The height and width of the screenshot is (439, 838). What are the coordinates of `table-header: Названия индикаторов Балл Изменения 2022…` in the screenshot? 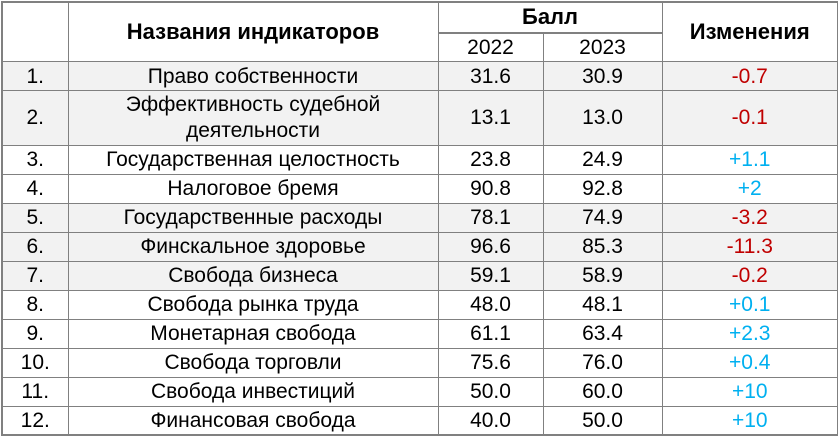 It's located at (419, 32).